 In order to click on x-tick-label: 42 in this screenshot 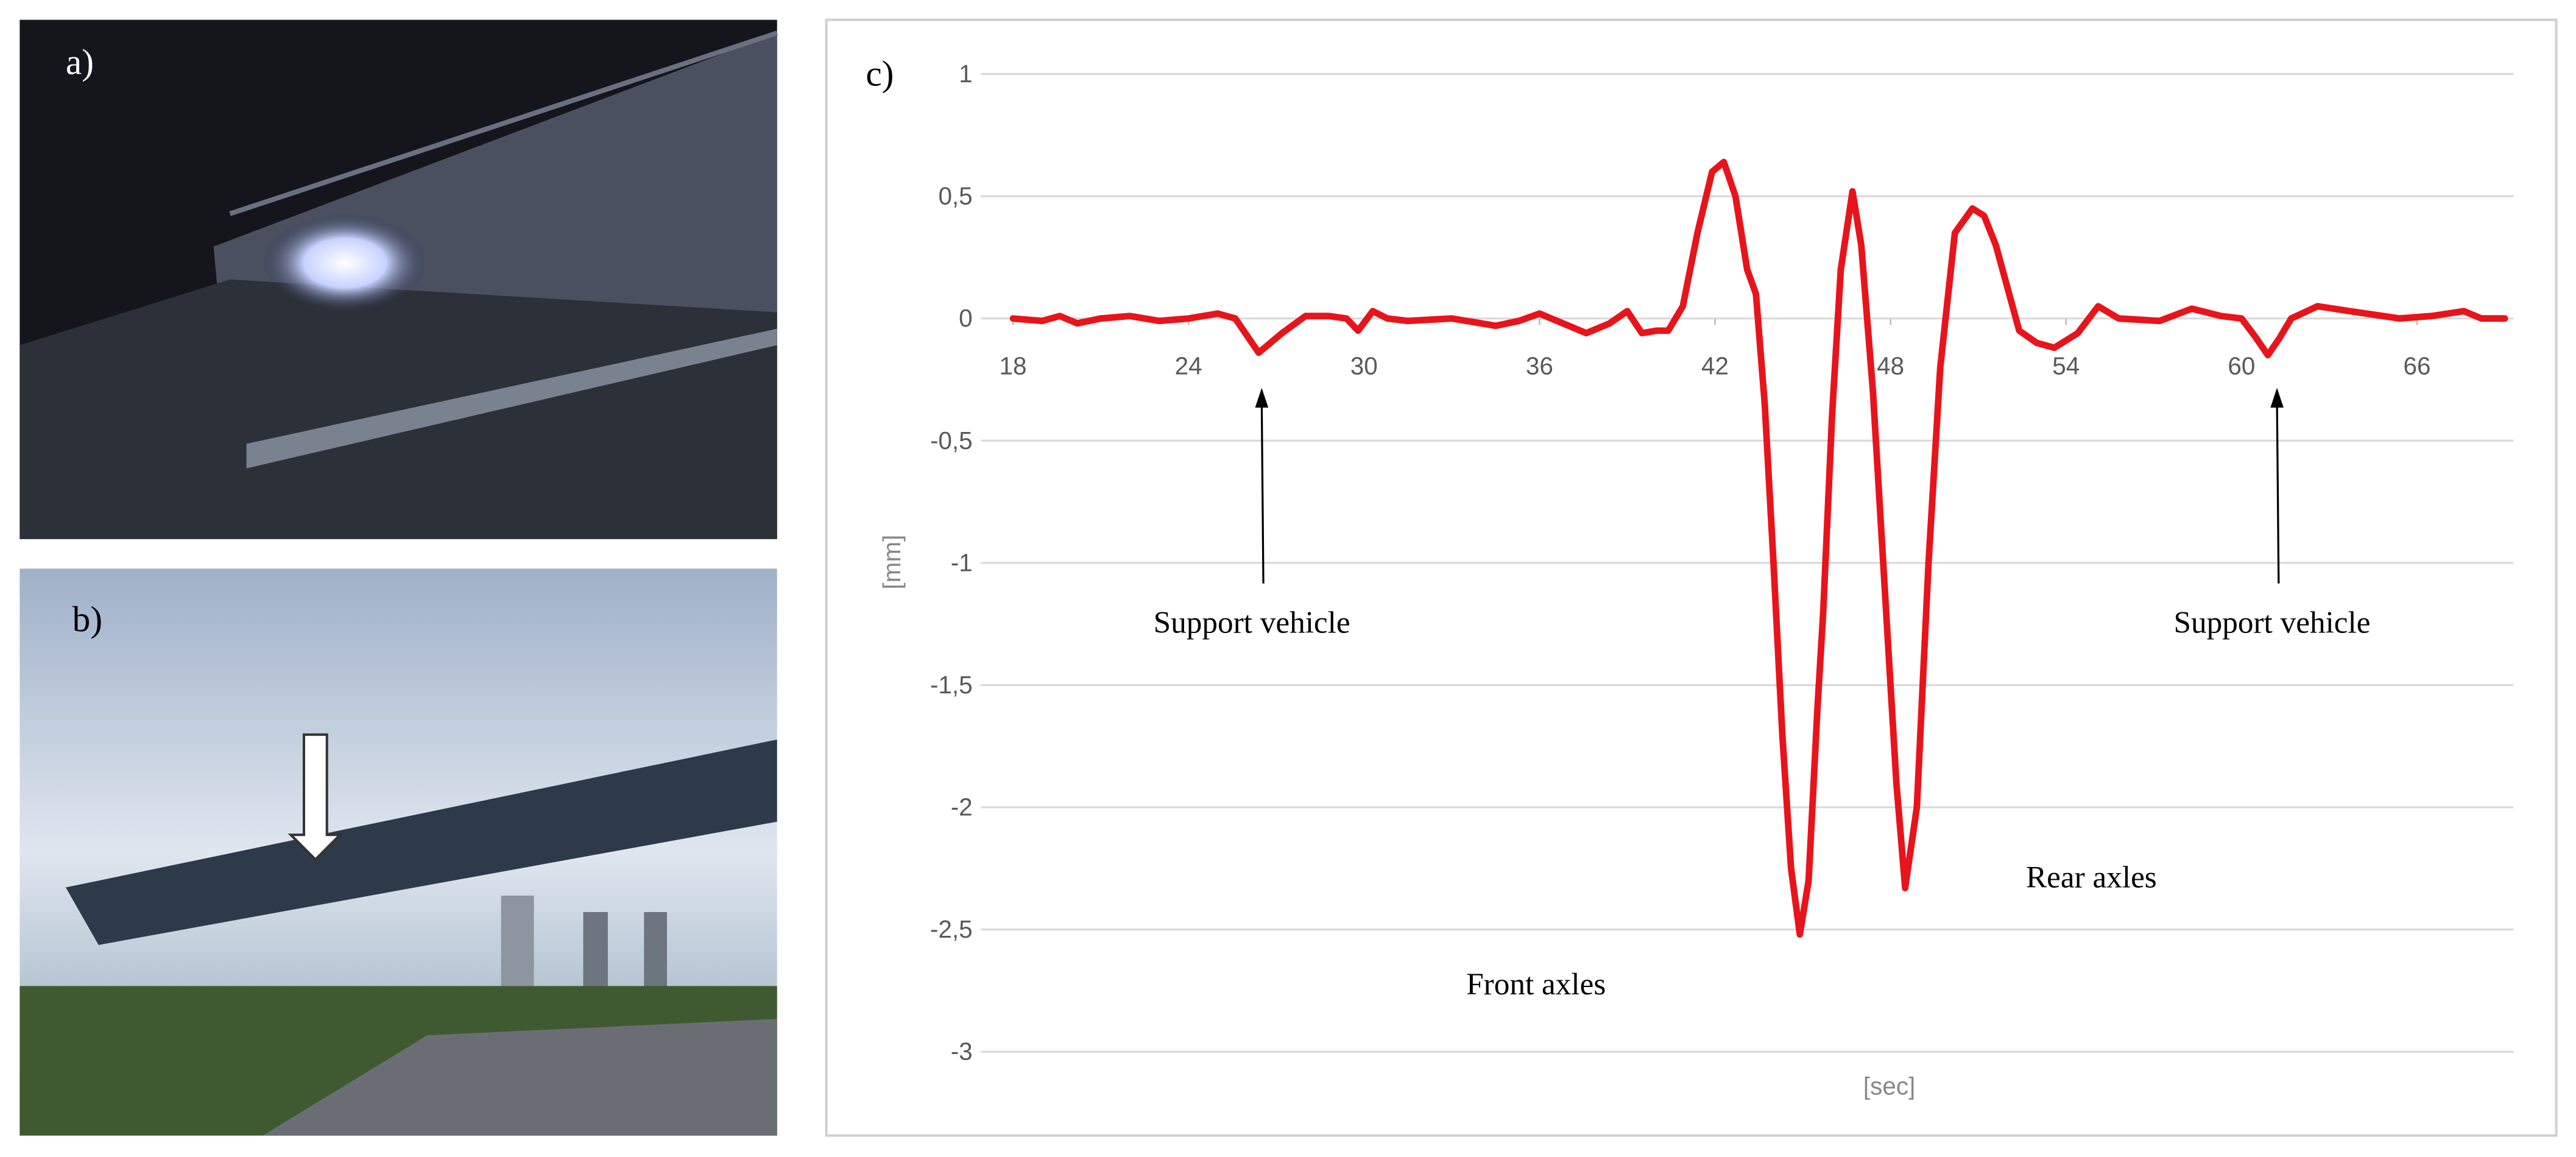, I will do `click(1715, 366)`.